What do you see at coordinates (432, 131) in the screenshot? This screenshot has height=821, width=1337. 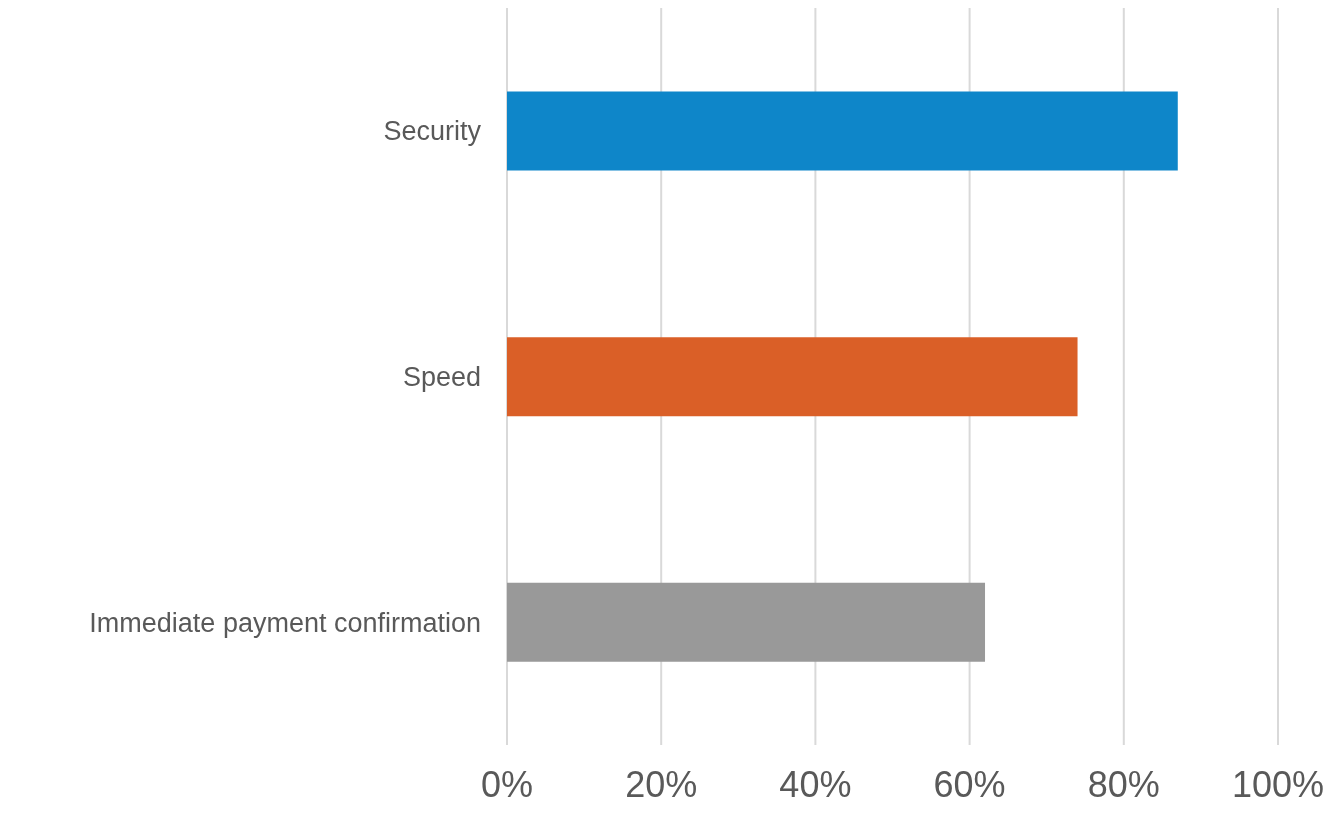 I see `y-tick-label: Security` at bounding box center [432, 131].